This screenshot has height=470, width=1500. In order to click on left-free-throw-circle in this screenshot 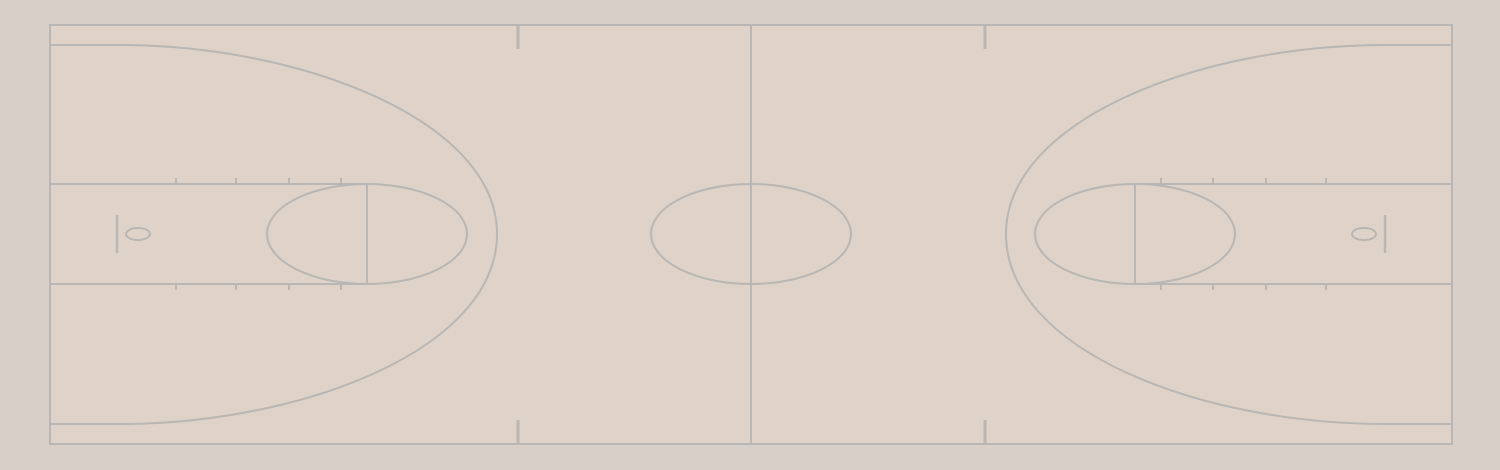, I will do `click(367, 234)`.